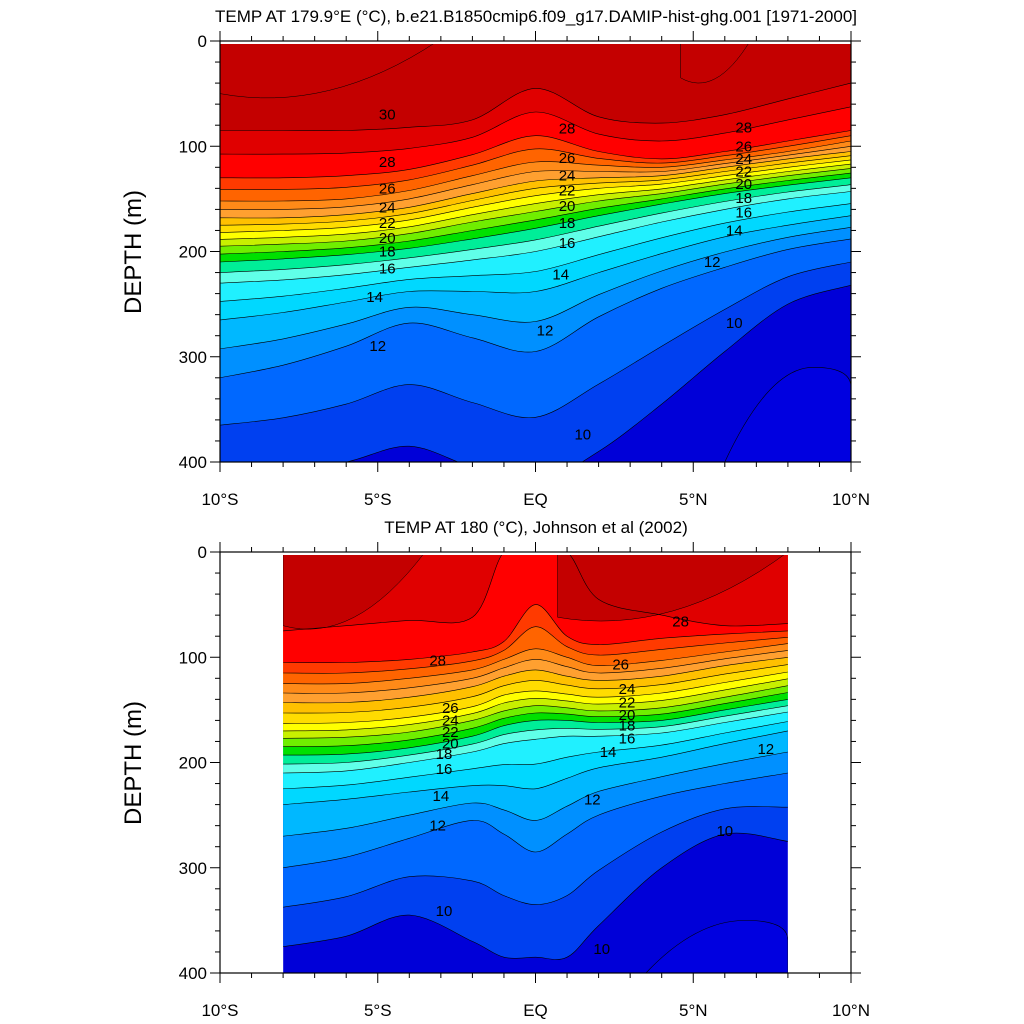 The image size is (1024, 1024). I want to click on y-tick-label: 100, so click(193, 146).